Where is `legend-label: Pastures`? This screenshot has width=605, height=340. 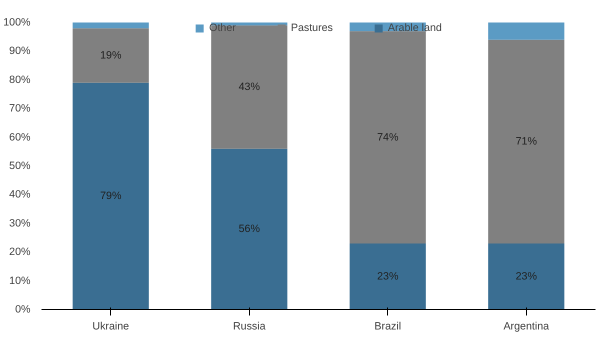 legend-label: Pastures is located at coordinates (311, 28).